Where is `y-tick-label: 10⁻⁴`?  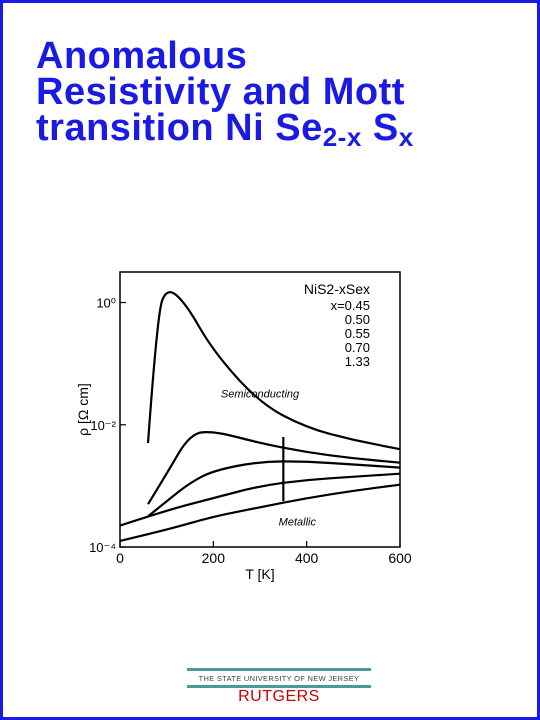
y-tick-label: 10⁻⁴ is located at coordinates (102, 547).